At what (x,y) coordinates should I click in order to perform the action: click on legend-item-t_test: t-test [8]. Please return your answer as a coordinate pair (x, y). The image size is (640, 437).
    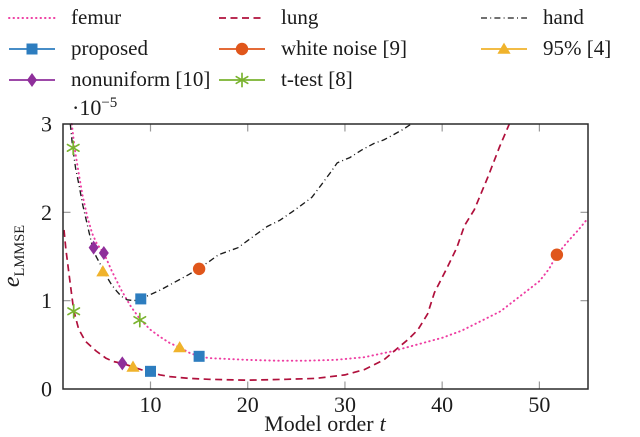
    Looking at the image, I should click on (349, 79).